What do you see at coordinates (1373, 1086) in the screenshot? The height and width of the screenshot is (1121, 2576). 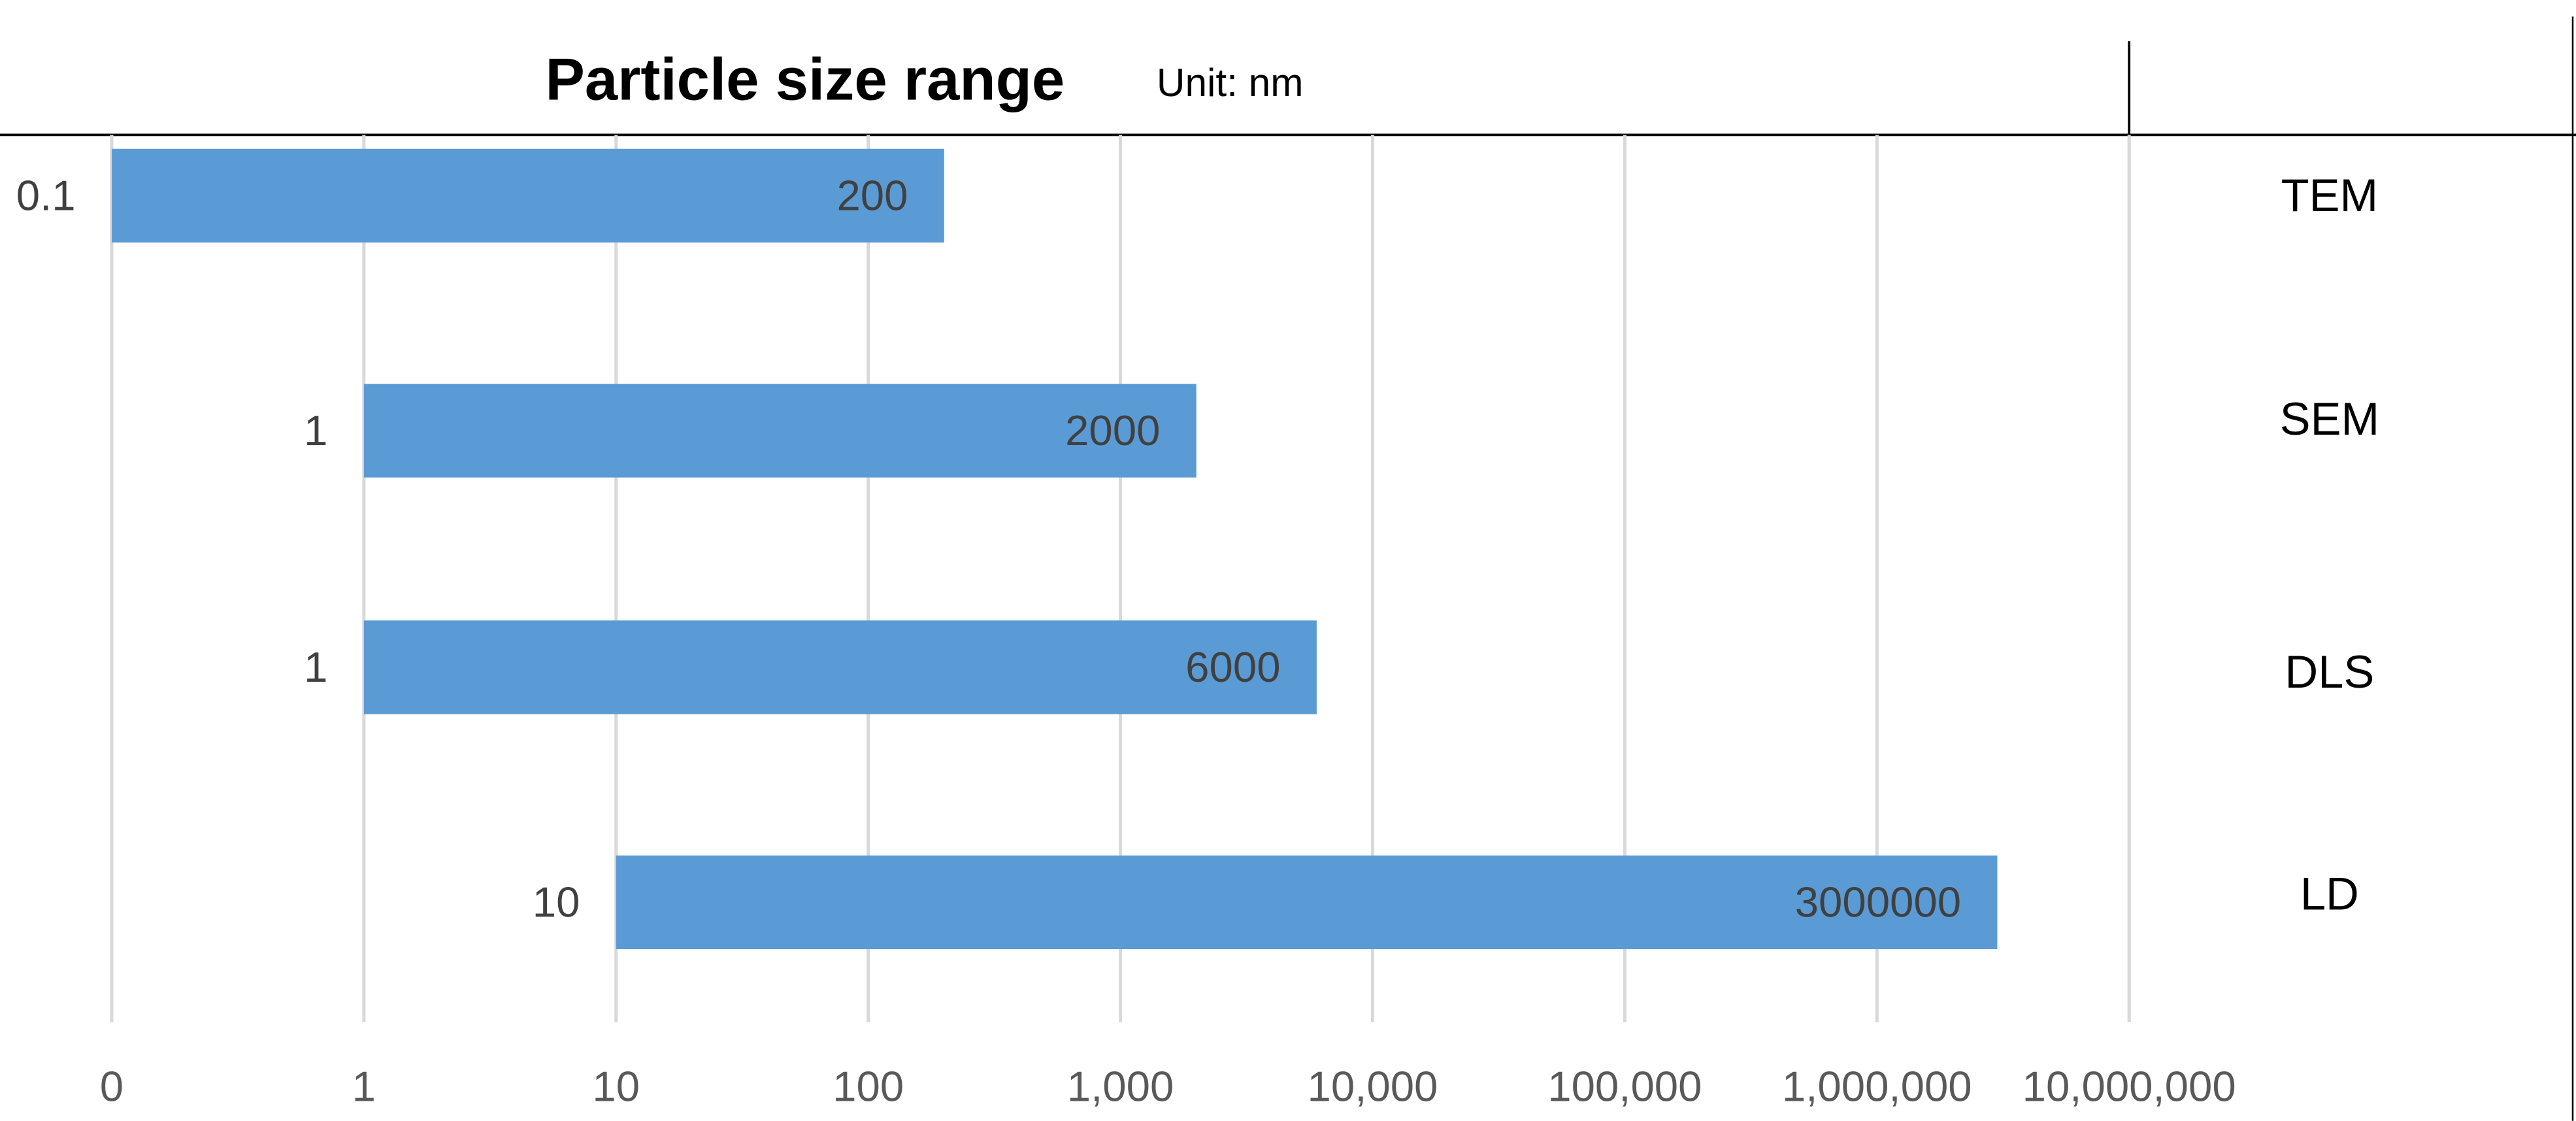 I see `x-tick-label: 10,000` at bounding box center [1373, 1086].